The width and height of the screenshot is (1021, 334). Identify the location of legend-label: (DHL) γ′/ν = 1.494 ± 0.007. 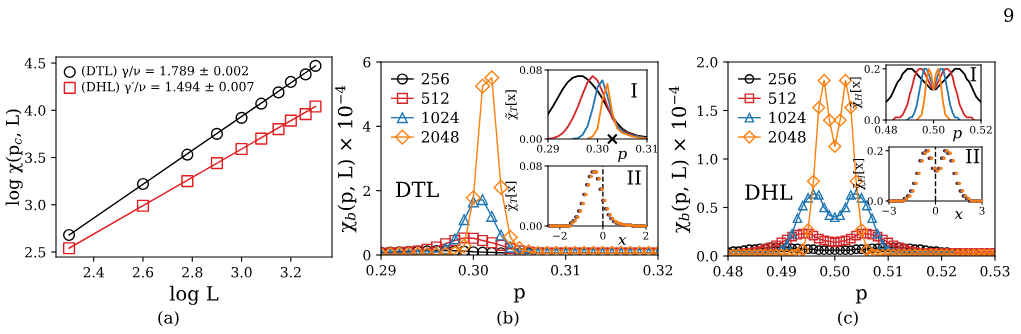
(167, 87).